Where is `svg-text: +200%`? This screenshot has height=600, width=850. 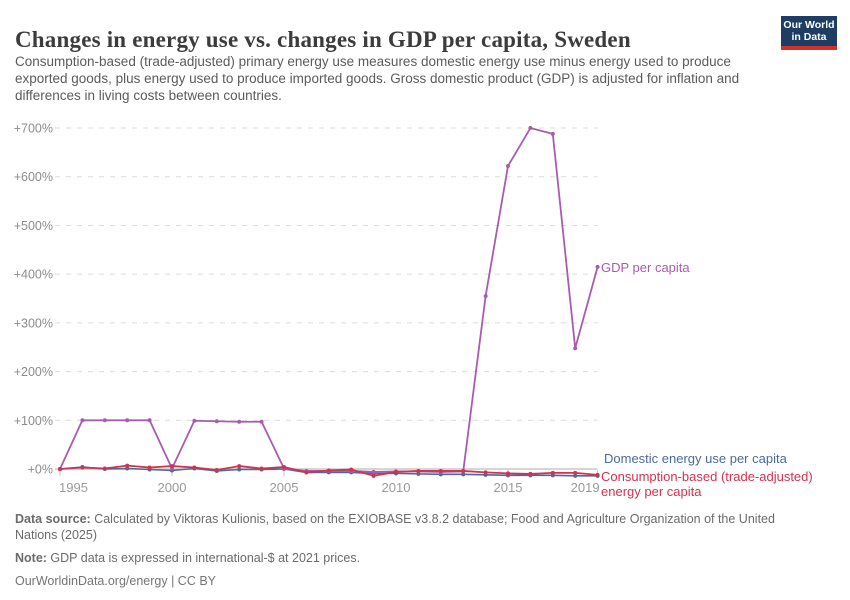
svg-text: +200% is located at coordinates (33, 372).